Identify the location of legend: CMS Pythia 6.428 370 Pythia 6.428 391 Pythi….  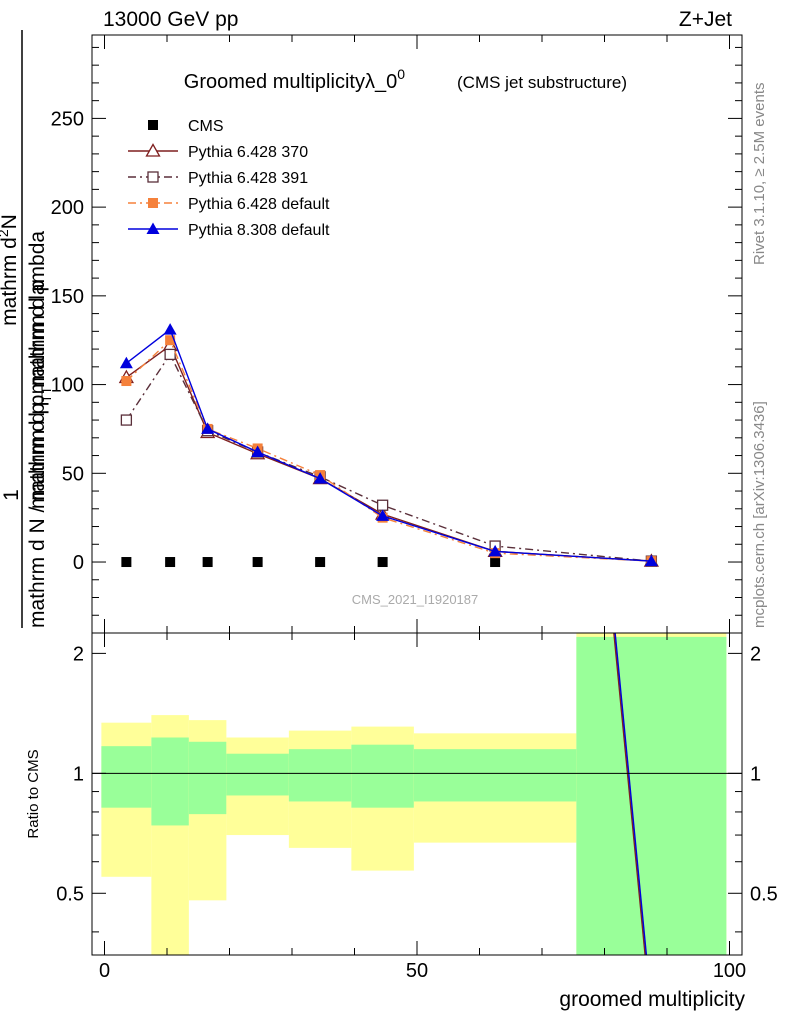
(229, 178).